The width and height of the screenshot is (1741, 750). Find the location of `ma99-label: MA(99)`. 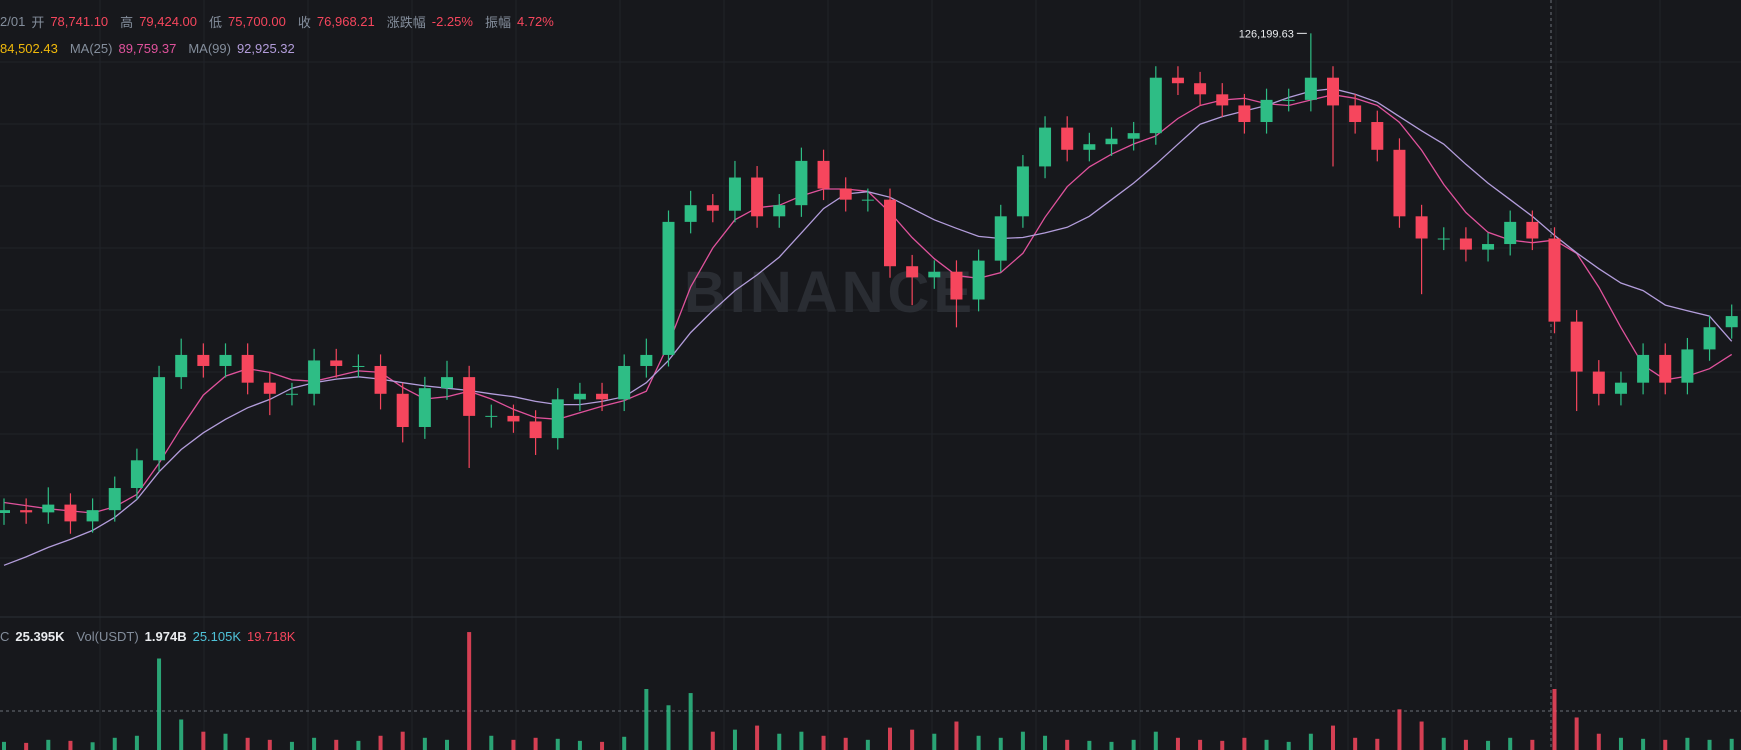

ma99-label: MA(99) is located at coordinates (209, 48).